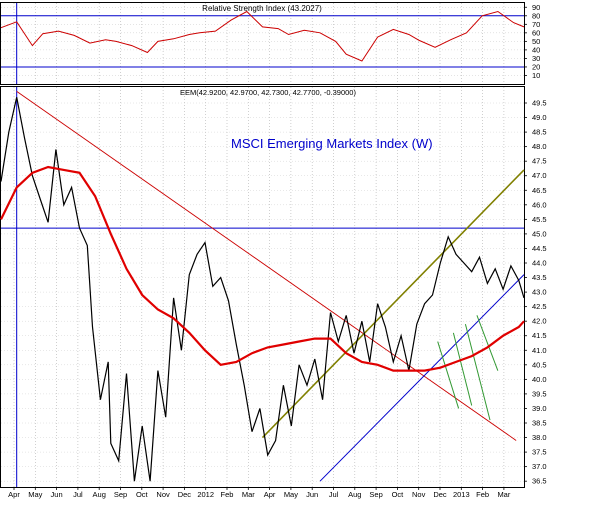  I want to click on price-tick-label: 48.0, so click(539, 146).